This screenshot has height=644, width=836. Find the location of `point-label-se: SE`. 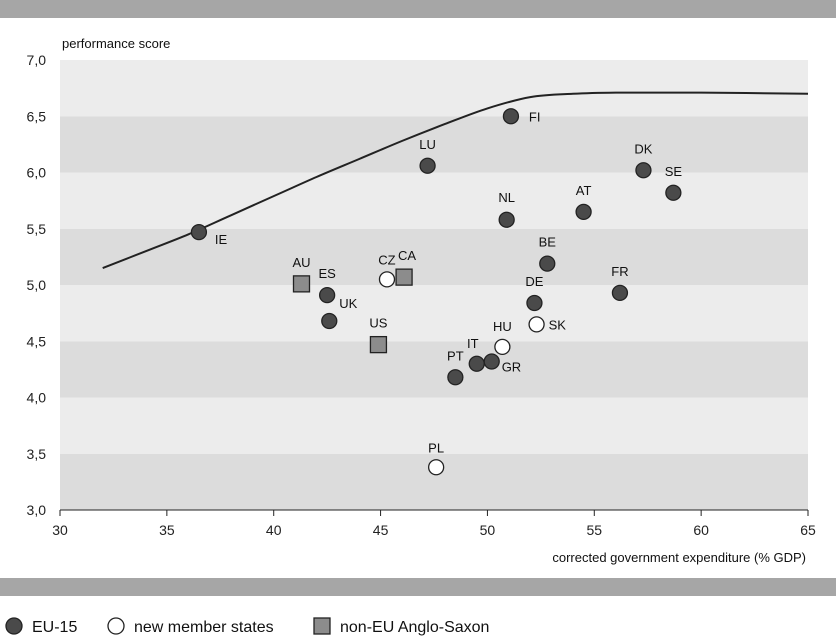

point-label-se: SE is located at coordinates (674, 171).